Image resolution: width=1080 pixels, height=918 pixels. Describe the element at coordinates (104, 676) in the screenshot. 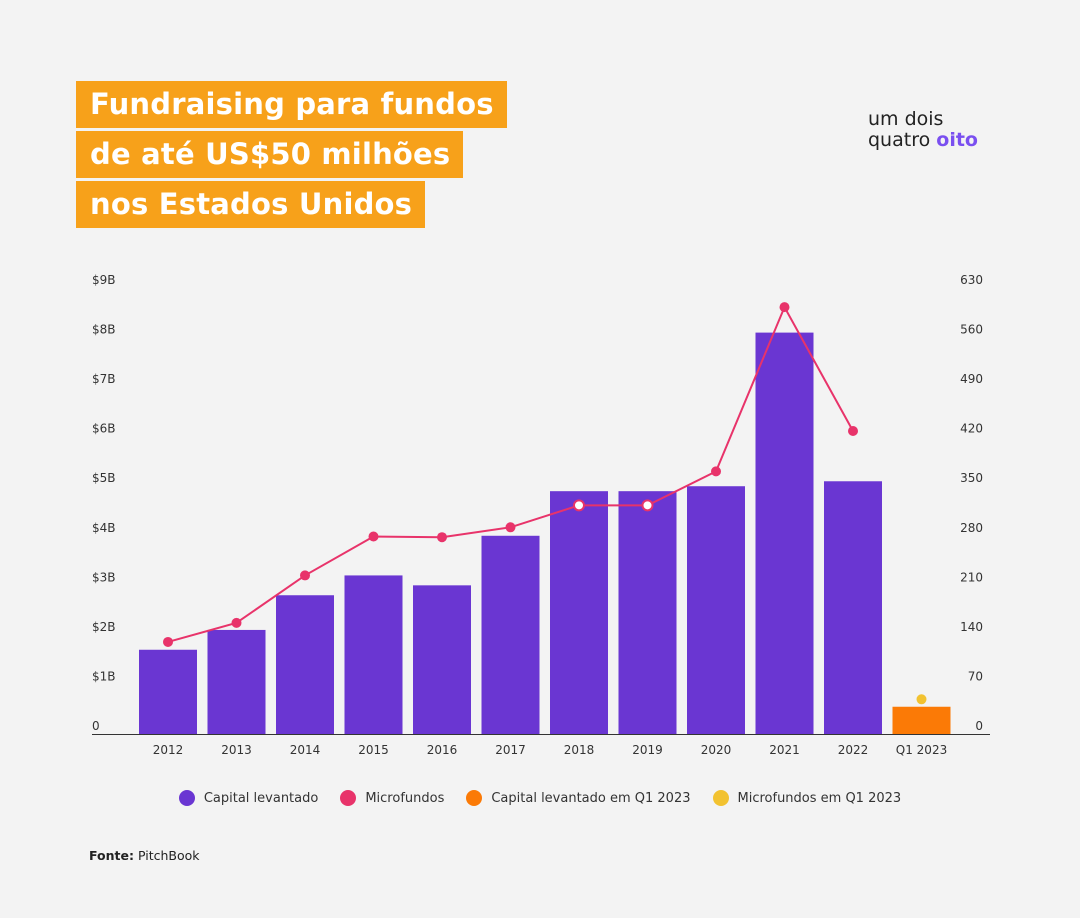

I see `left-axis-tick-label: $1B` at that location.